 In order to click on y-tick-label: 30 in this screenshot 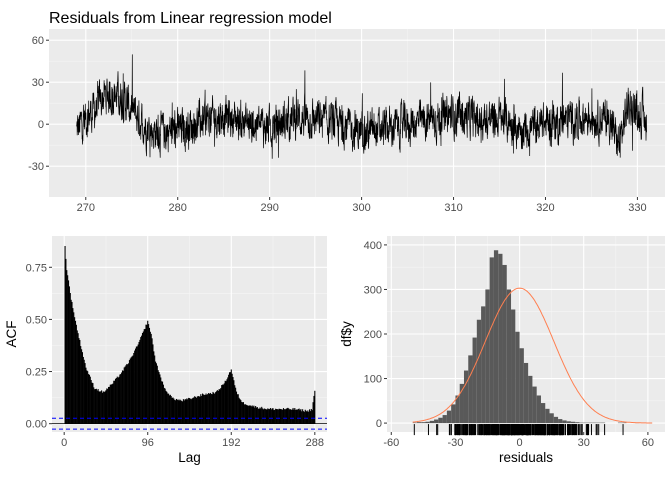, I will do `click(38, 83)`.